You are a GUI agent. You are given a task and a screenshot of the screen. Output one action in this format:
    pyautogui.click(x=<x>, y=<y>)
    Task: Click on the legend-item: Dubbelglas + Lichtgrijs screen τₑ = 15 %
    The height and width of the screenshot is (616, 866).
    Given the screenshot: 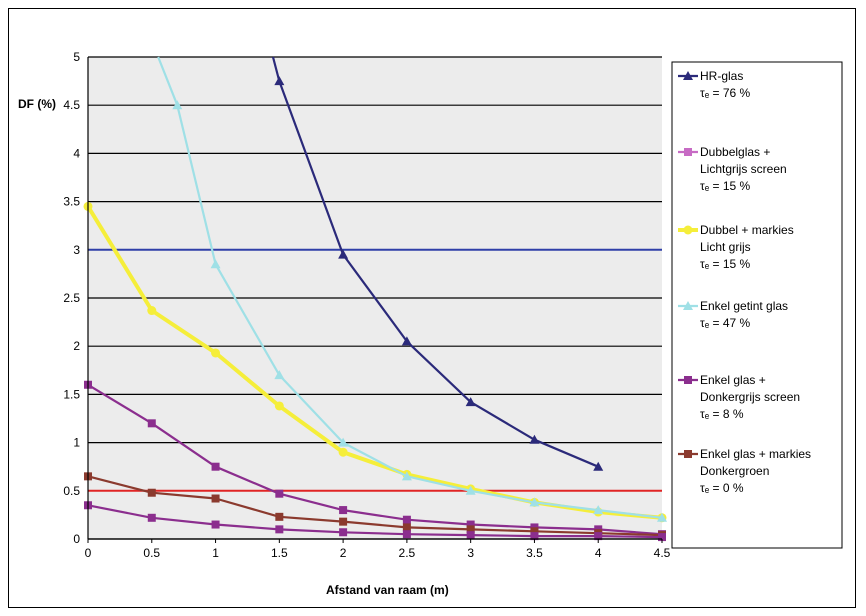 What is the action you would take?
    pyautogui.click(x=732, y=169)
    